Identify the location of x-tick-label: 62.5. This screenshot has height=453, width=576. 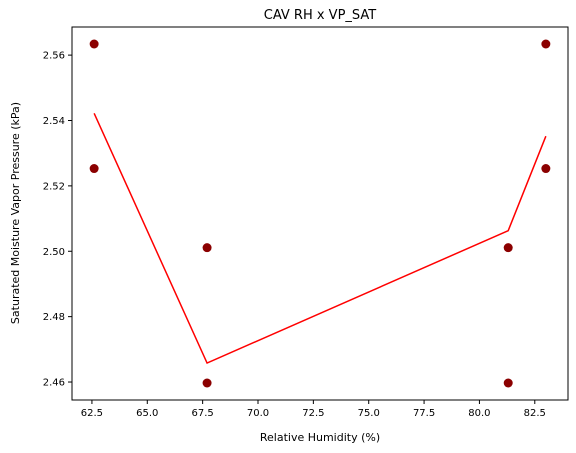
(92, 413).